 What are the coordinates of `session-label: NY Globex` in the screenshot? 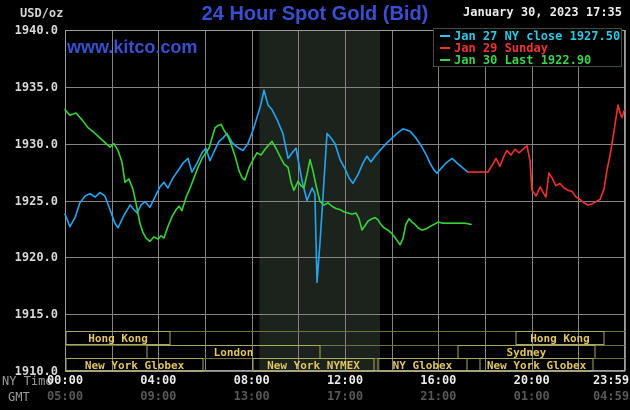 It's located at (423, 365).